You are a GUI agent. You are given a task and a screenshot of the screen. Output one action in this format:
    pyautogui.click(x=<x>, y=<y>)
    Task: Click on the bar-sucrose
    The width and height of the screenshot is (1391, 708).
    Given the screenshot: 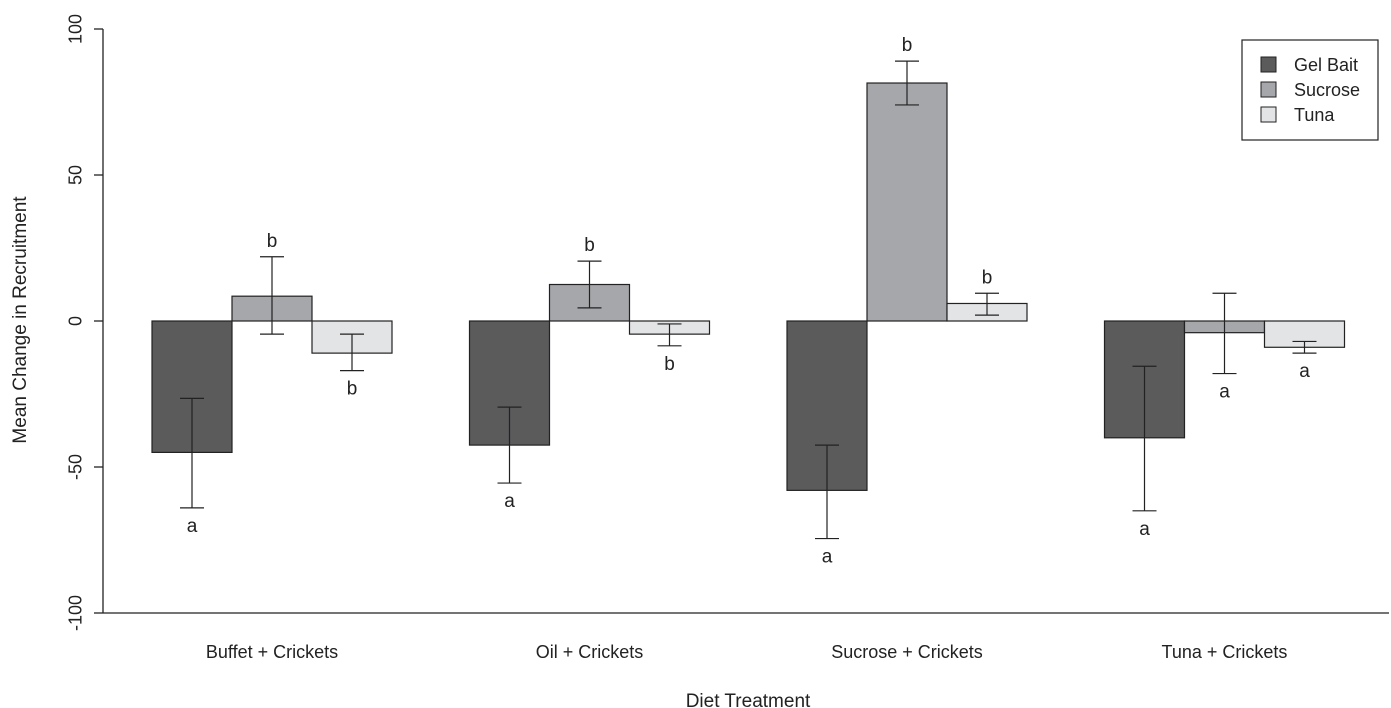 What is the action you would take?
    pyautogui.click(x=907, y=202)
    